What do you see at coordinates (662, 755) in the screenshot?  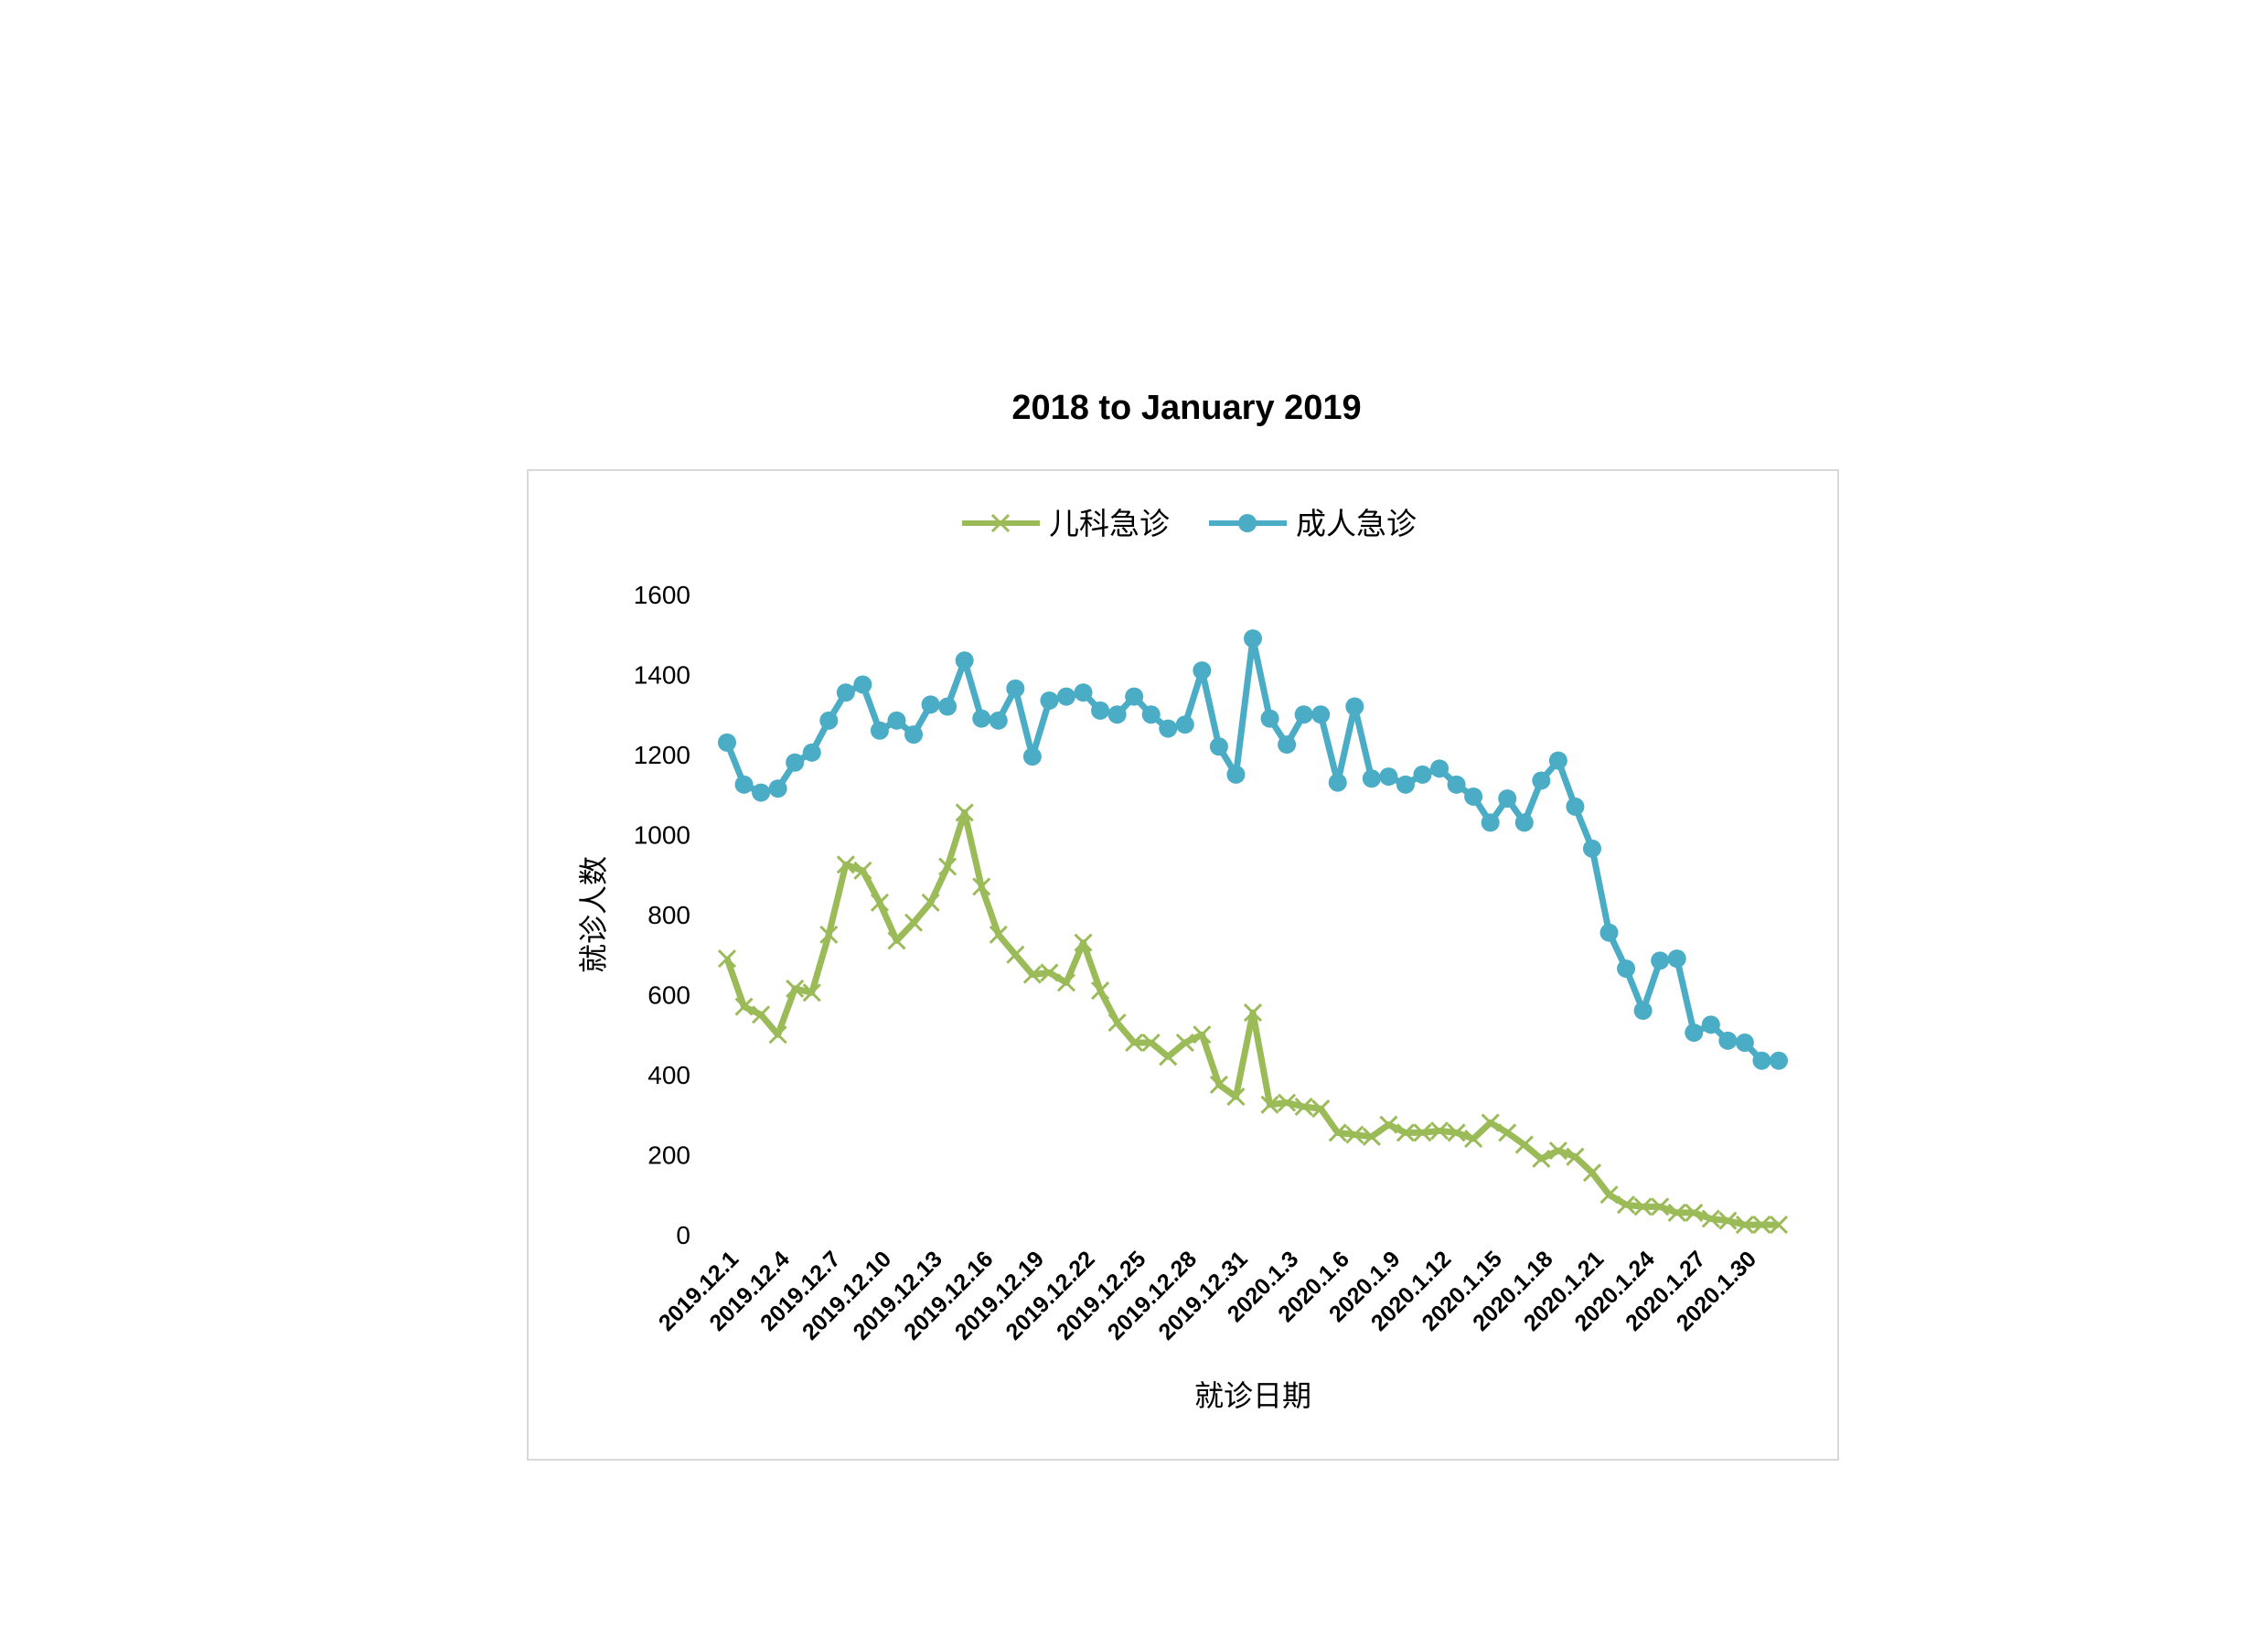 I see `y-tick-label: 1200` at bounding box center [662, 755].